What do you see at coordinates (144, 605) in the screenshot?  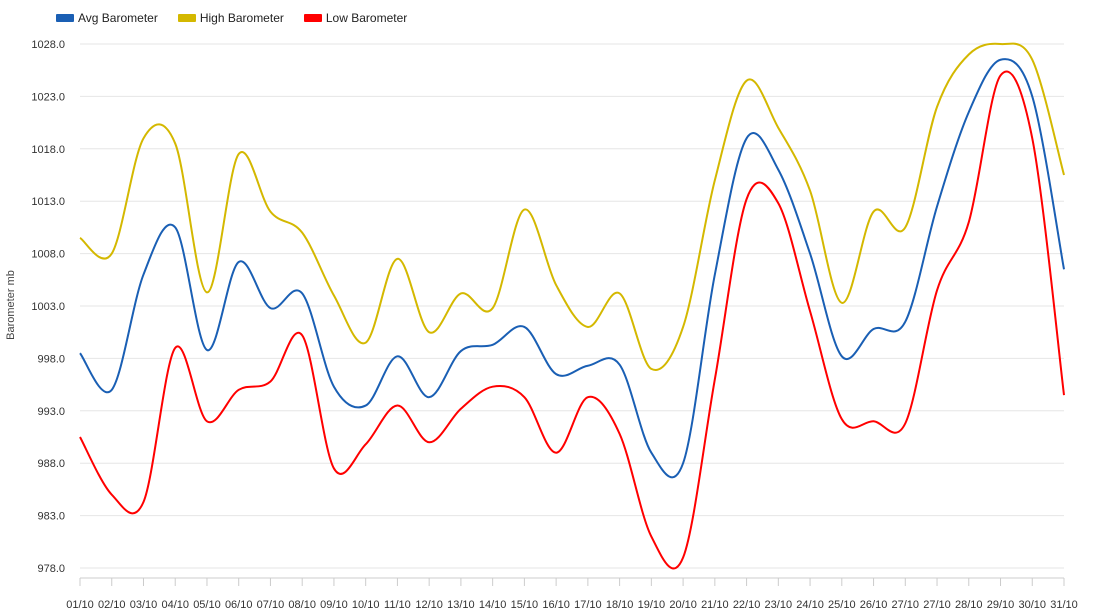 I see `x-tick-label: 03/10` at bounding box center [144, 605].